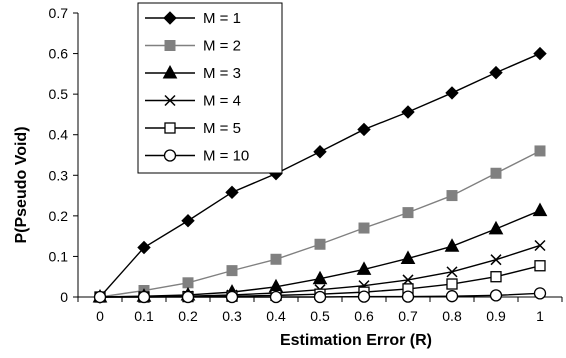 The width and height of the screenshot is (566, 358). I want to click on legend-item: M = 5, so click(193, 128).